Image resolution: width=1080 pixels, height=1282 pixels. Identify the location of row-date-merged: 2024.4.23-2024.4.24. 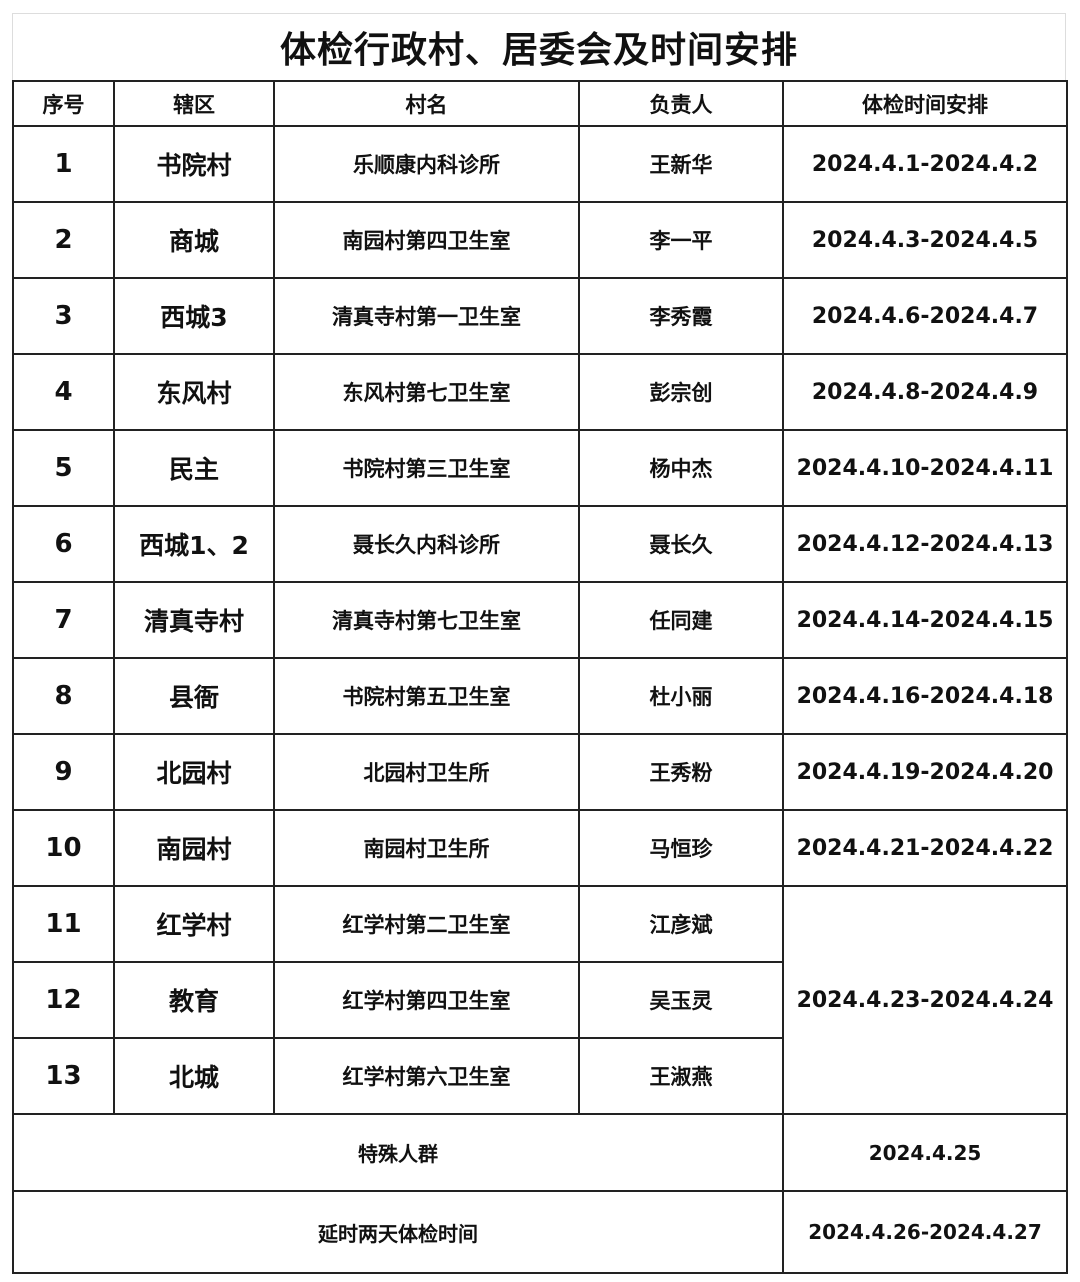
(925, 1000).